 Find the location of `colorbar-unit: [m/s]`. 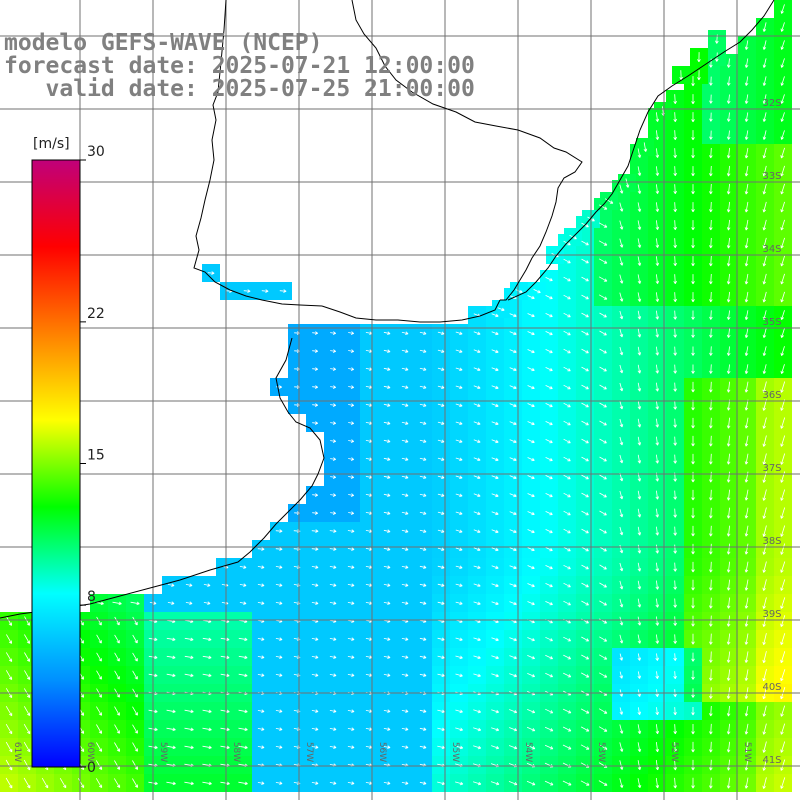

colorbar-unit: [m/s] is located at coordinates (51, 144).